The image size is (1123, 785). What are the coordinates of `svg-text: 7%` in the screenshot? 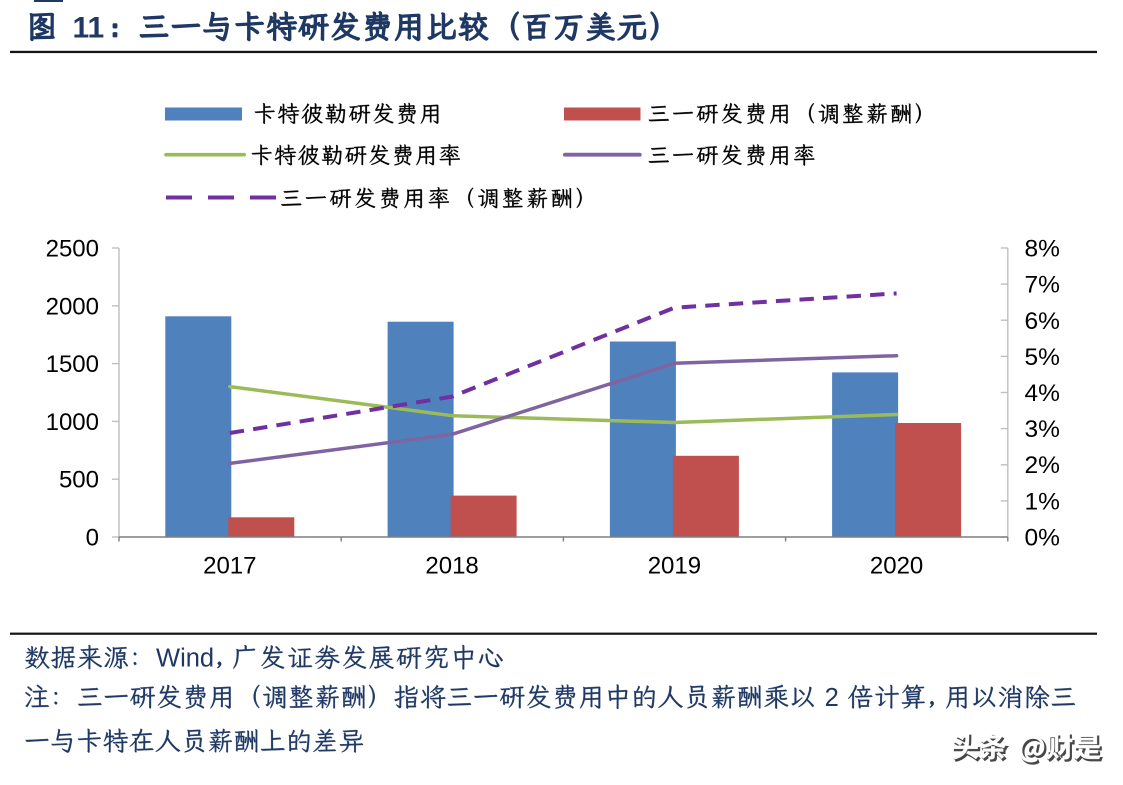 It's located at (1042, 285).